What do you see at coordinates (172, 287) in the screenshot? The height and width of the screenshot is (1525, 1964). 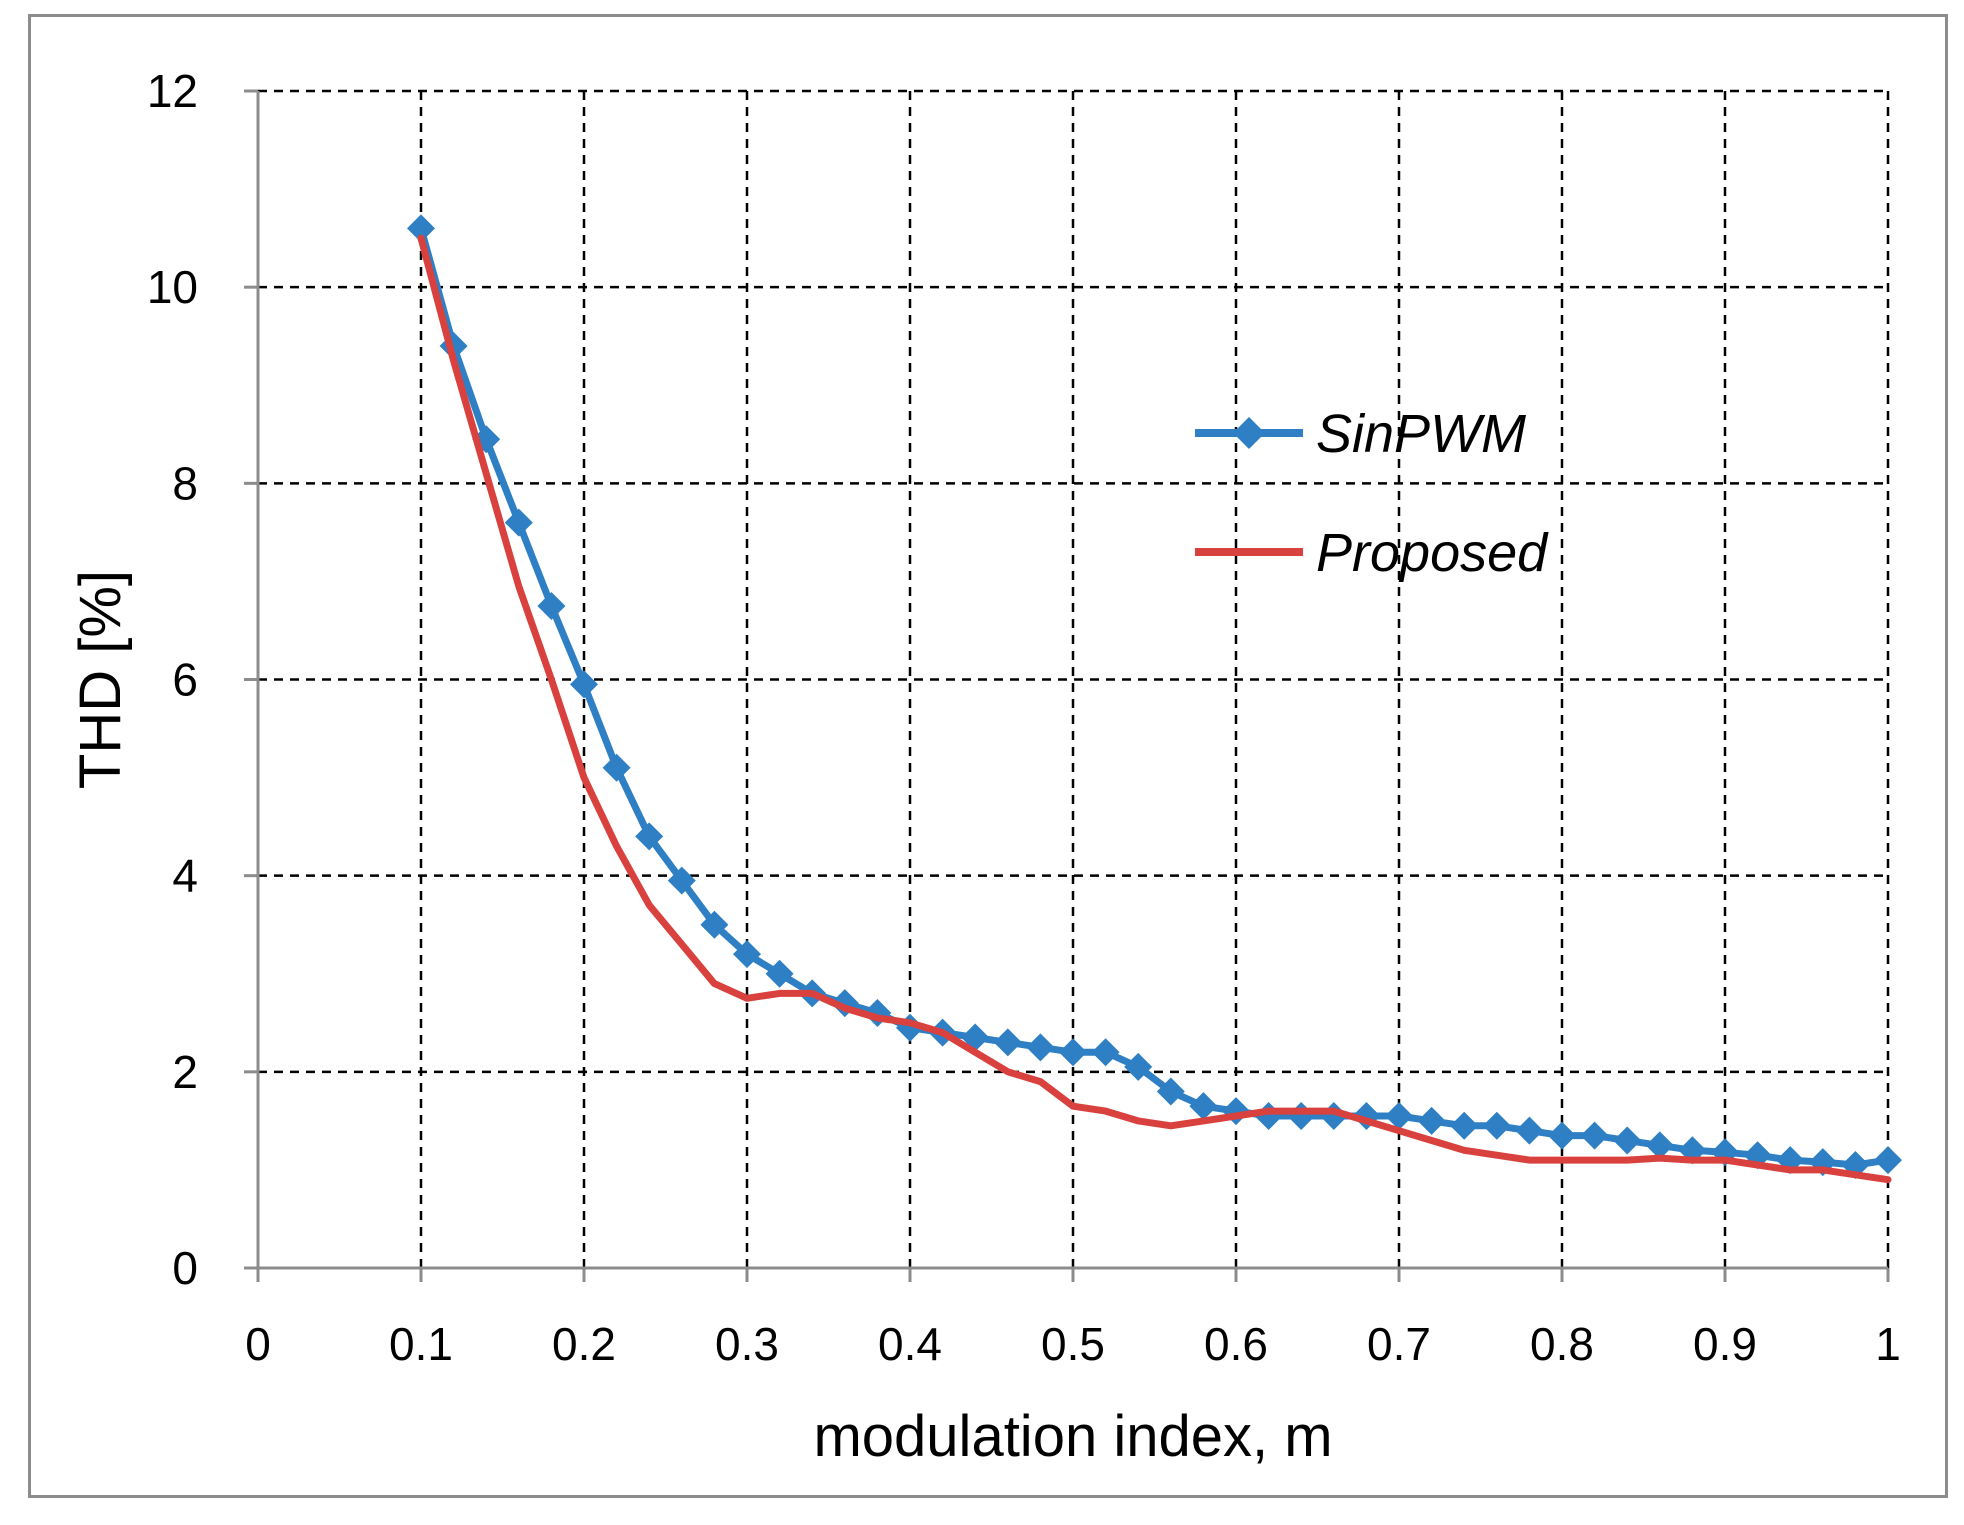 I see `y-tick-label: 10` at bounding box center [172, 287].